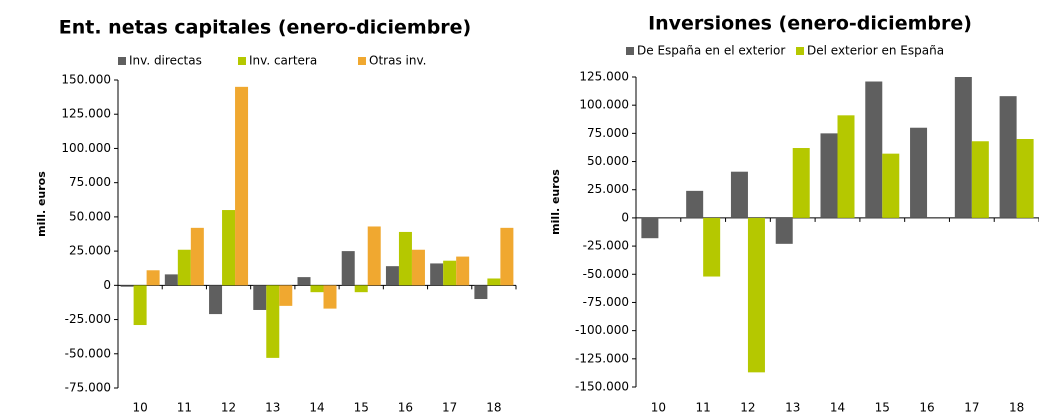  Describe the element at coordinates (265, 28) in the screenshot. I see `chart-title: Ent. netas capitales (enero-diciembre)` at that location.